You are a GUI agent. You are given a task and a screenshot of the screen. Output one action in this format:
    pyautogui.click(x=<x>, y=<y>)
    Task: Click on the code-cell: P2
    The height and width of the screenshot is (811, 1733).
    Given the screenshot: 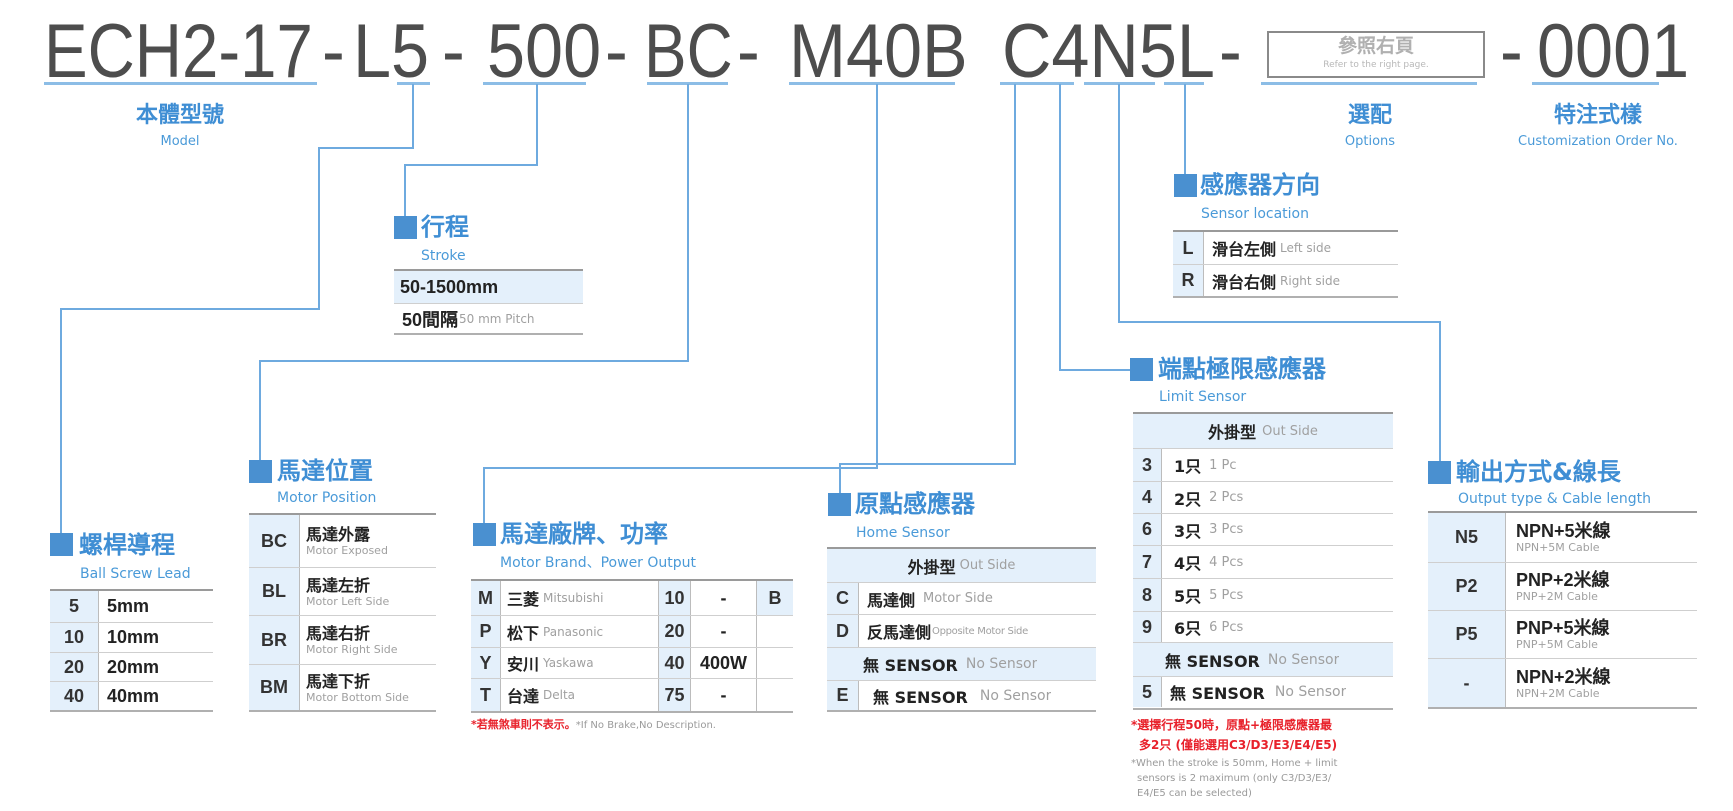 What is the action you would take?
    pyautogui.click(x=1467, y=586)
    